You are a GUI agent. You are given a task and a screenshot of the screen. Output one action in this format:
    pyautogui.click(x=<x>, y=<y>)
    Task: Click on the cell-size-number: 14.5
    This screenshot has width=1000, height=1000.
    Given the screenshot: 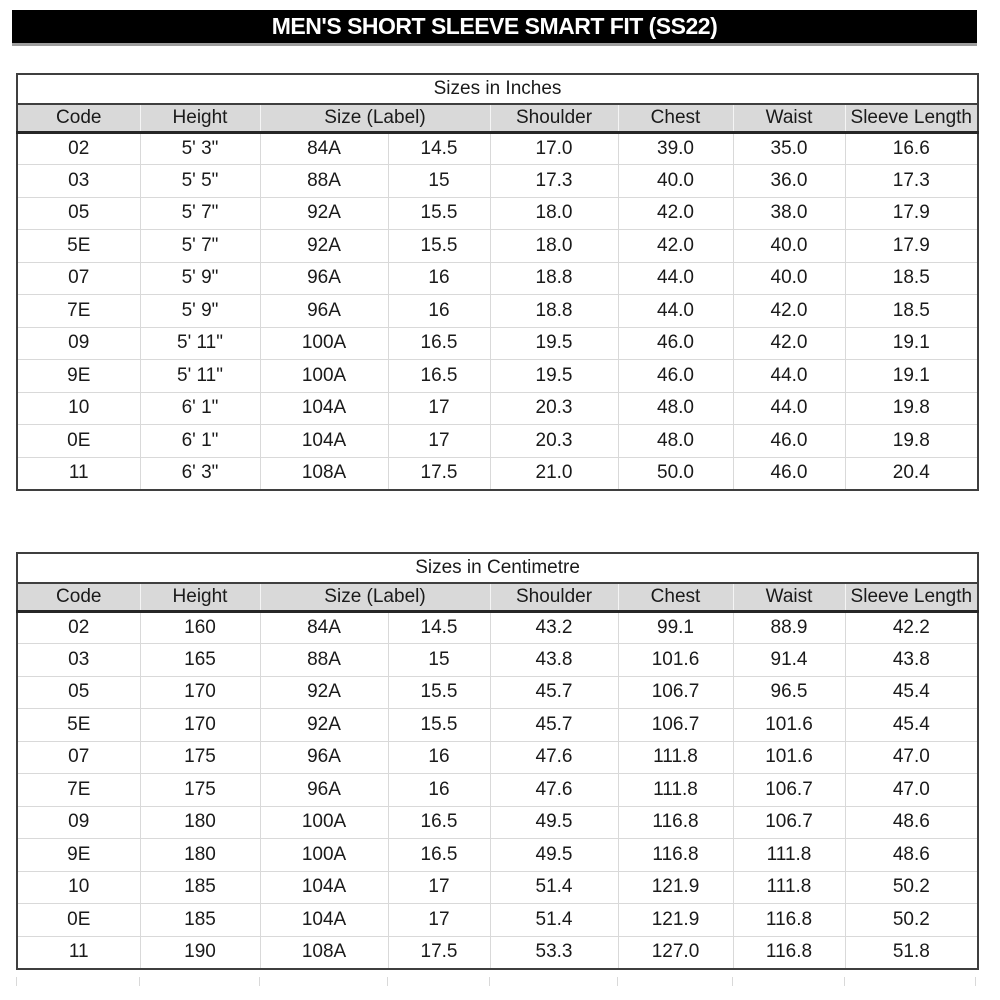 What is the action you would take?
    pyautogui.click(x=438, y=627)
    